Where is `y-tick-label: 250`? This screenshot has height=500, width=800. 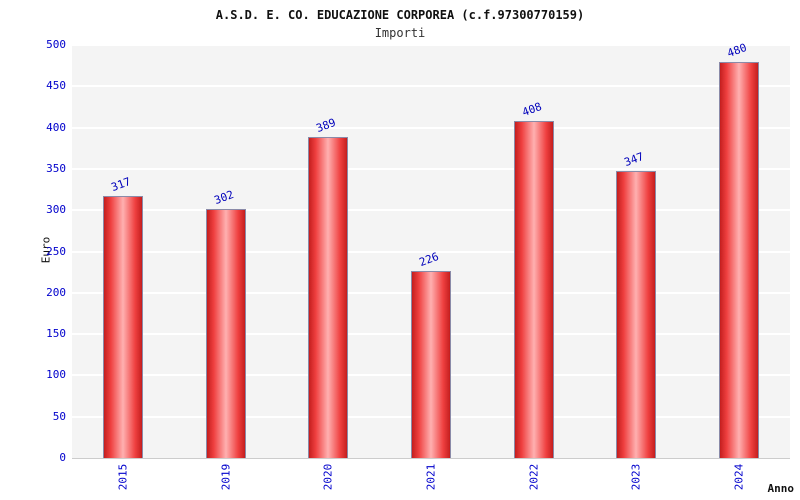 y-tick-label: 250 is located at coordinates (56, 251).